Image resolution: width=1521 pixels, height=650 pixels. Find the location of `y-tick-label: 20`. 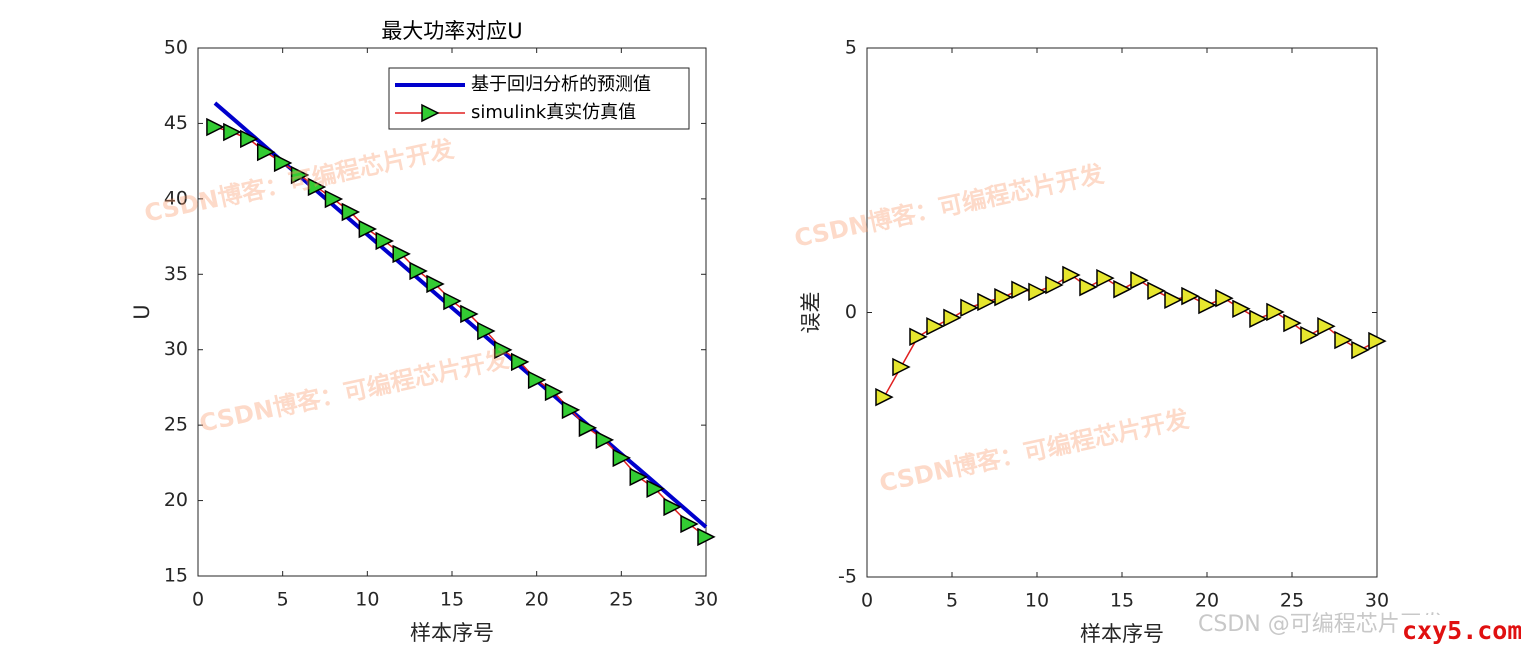

y-tick-label: 20 is located at coordinates (176, 500).